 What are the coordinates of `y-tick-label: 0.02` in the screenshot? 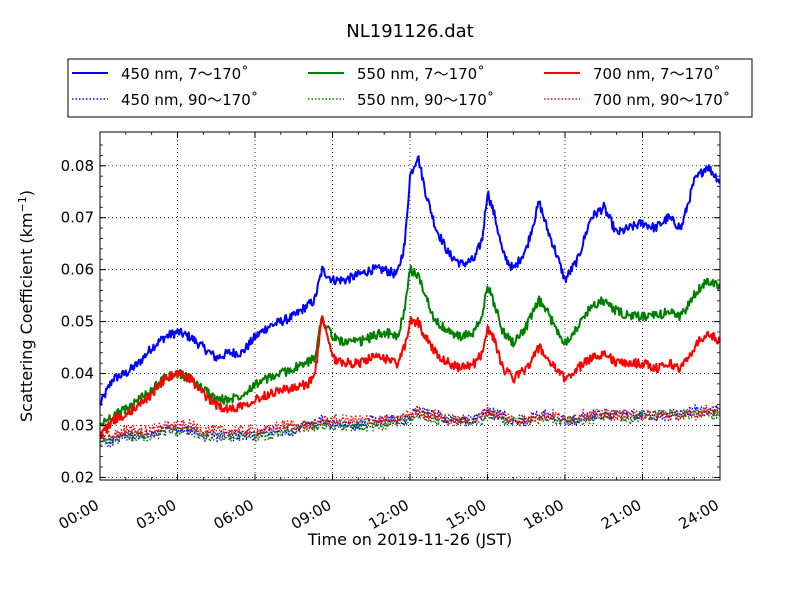 It's located at (77, 477).